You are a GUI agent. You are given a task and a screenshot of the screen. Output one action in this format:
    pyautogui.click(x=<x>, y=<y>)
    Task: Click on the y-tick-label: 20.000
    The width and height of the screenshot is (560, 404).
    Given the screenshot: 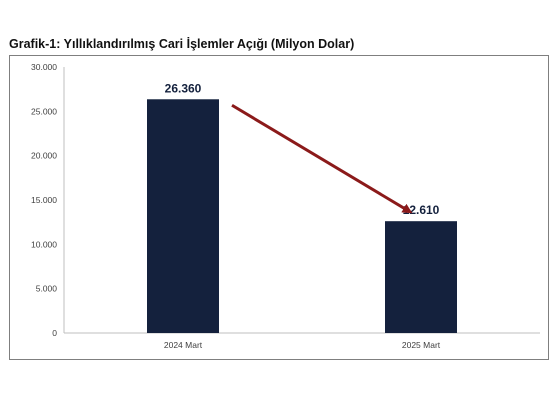 What is the action you would take?
    pyautogui.click(x=44, y=156)
    